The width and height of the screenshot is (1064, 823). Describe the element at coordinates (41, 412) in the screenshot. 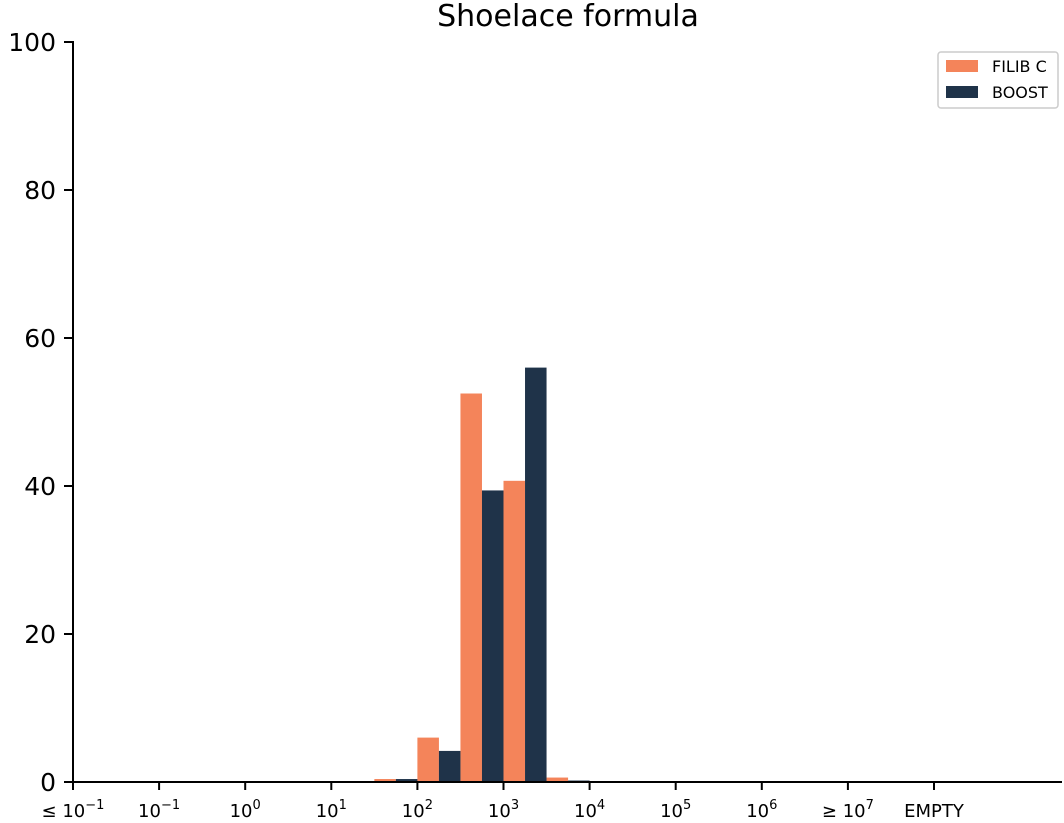

I see `y-axis: 0 20 40 60 80 100` at that location.